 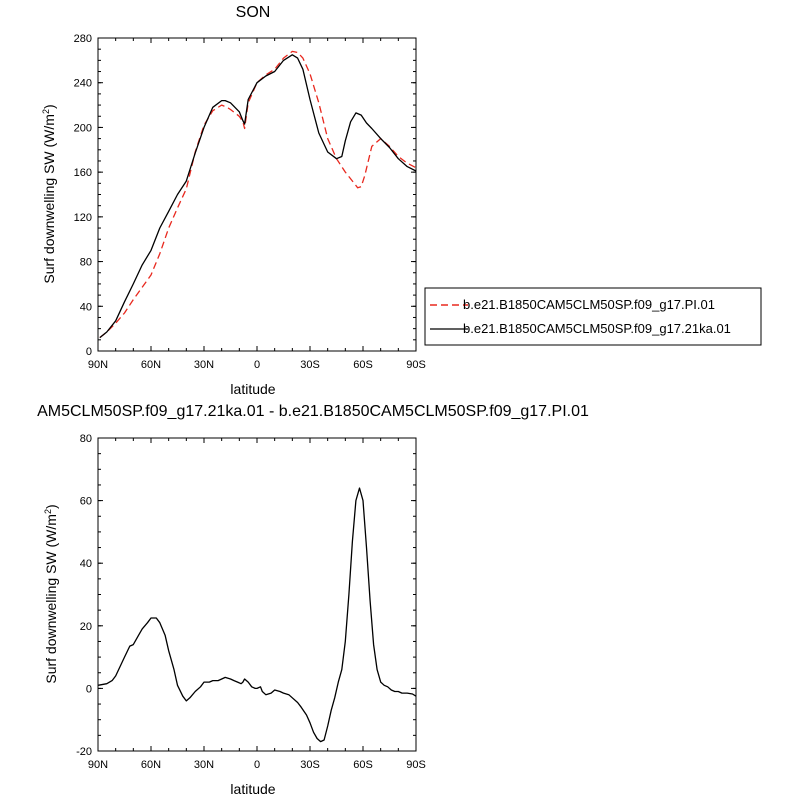 What do you see at coordinates (86, 263) in the screenshot?
I see `top-y-tick-label: 80` at bounding box center [86, 263].